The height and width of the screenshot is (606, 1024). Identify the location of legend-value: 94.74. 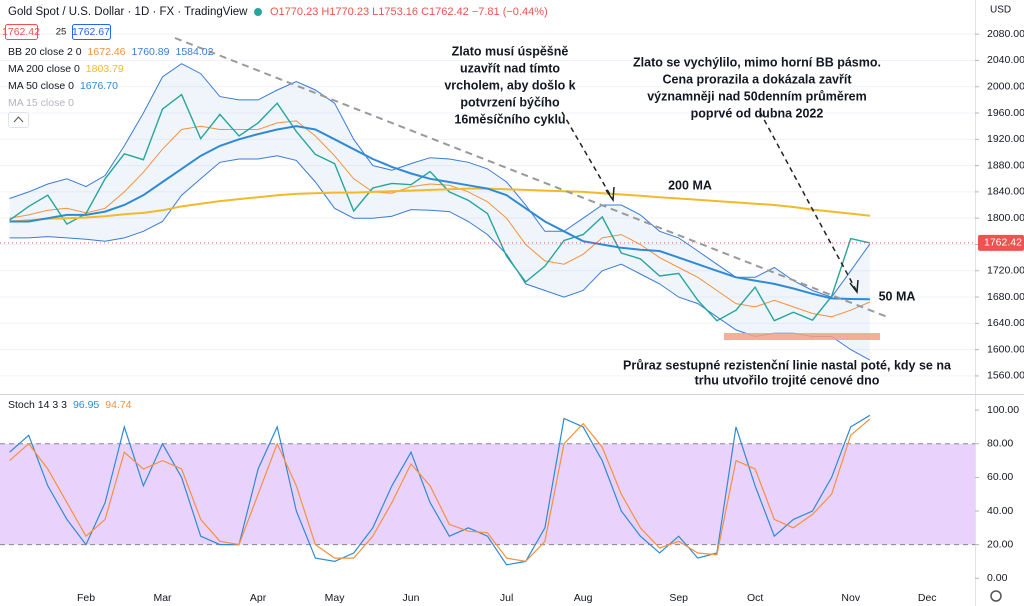
(118, 405).